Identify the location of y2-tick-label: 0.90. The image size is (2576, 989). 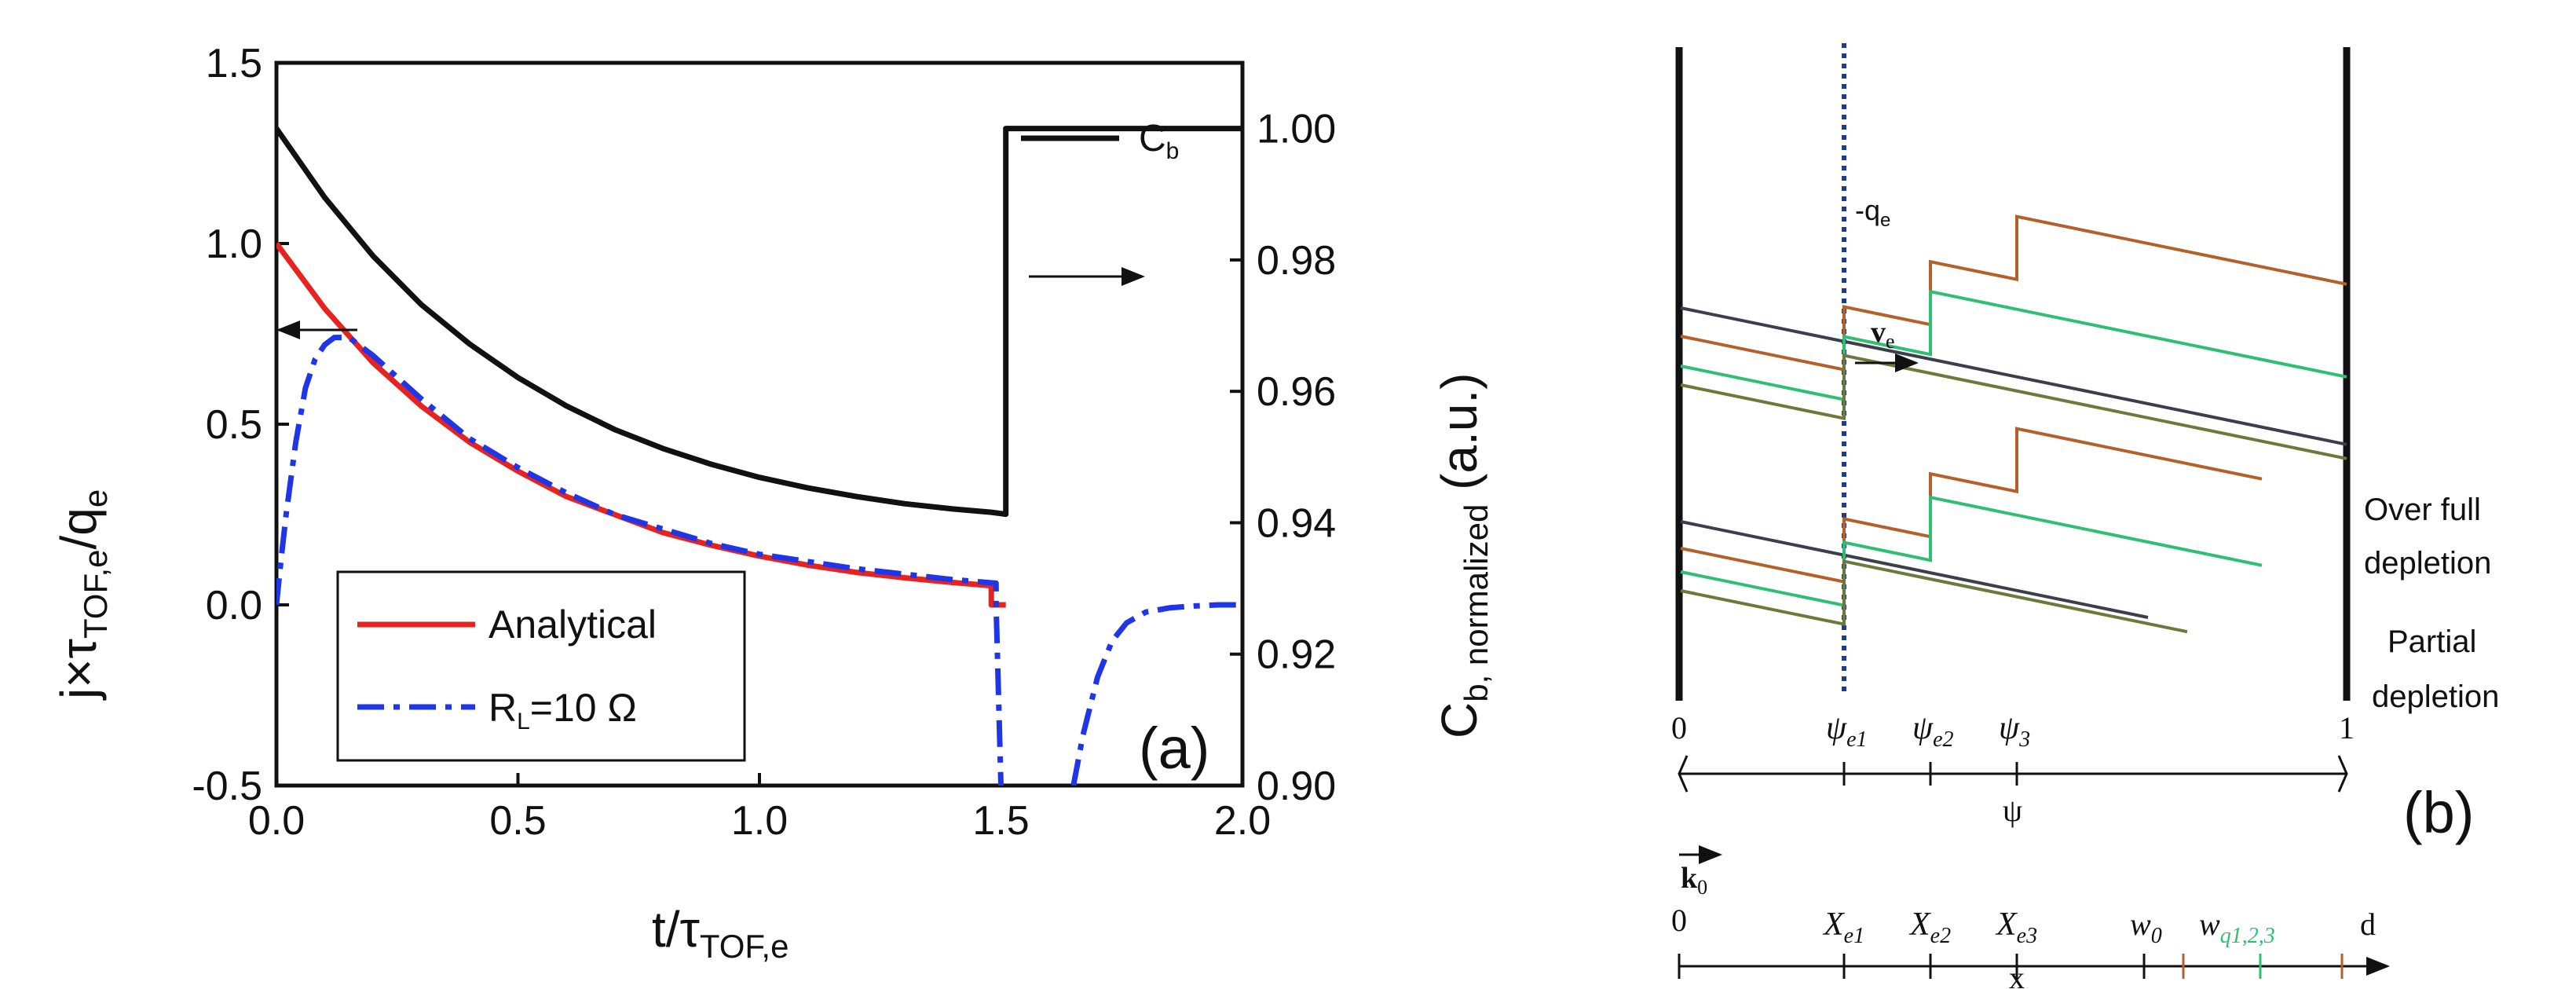
(1297, 786).